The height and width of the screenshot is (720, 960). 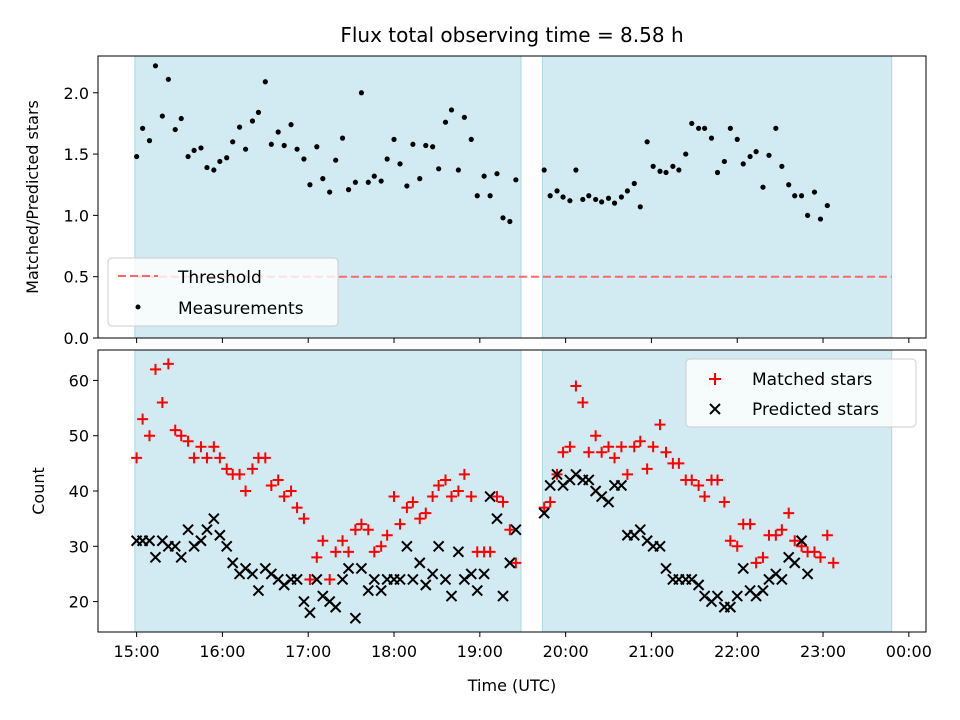 I want to click on legend-predicted-swatch, so click(x=715, y=409).